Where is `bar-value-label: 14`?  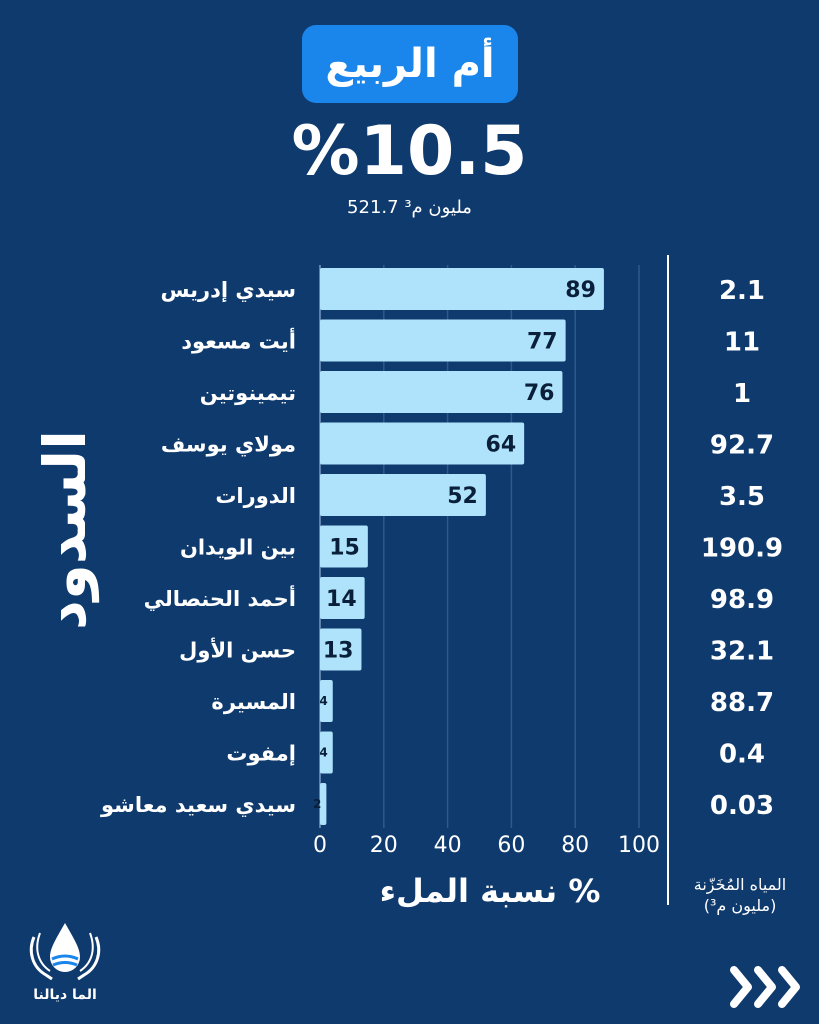
bar-value-label: 14 is located at coordinates (341, 599).